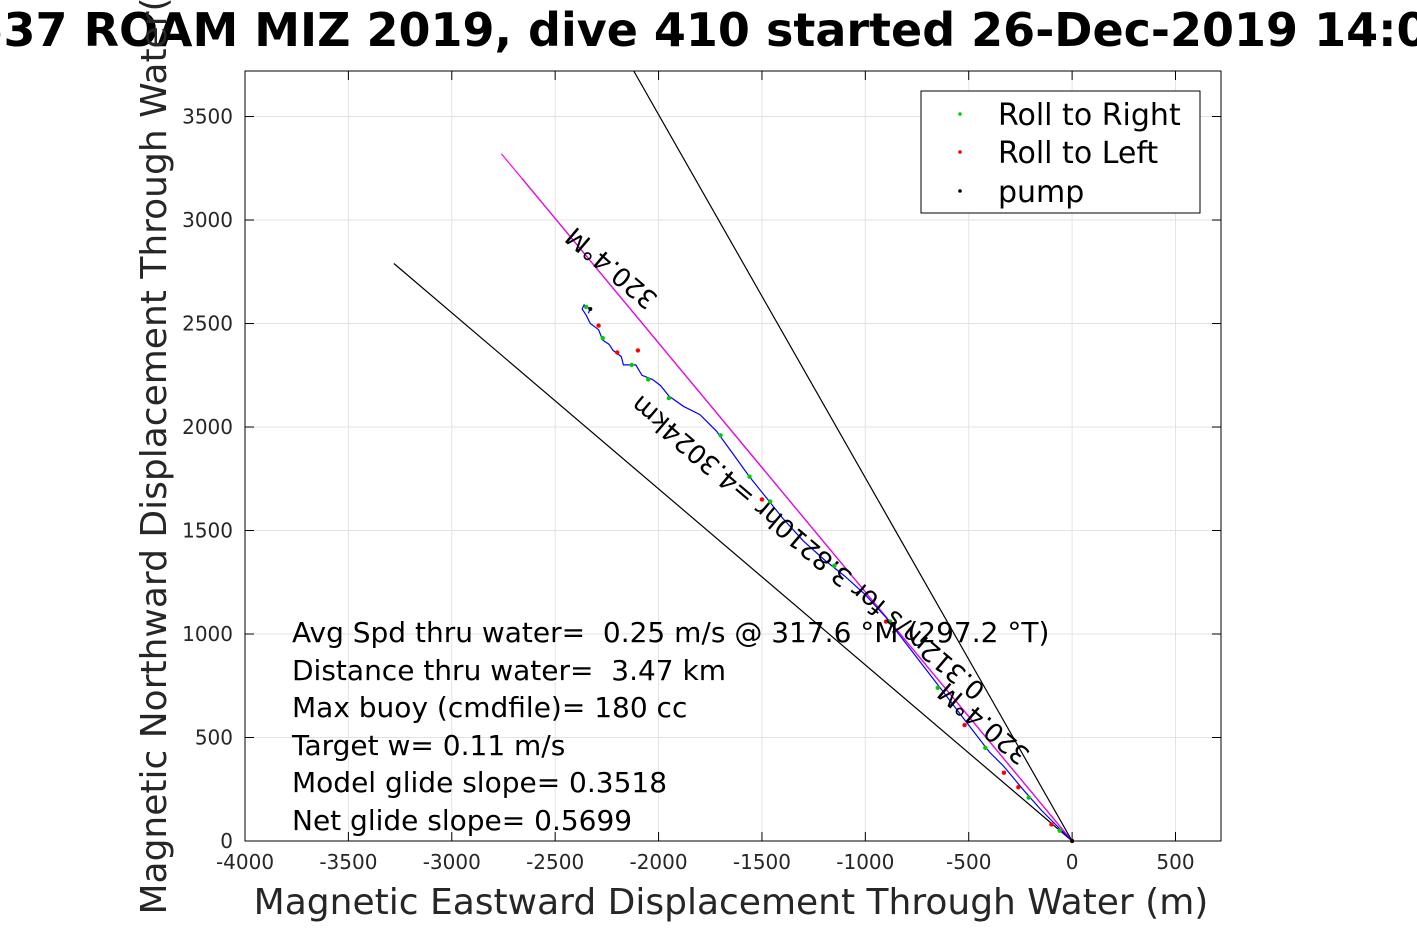 The image size is (1417, 945). What do you see at coordinates (960, 152) in the screenshot?
I see `legend-marker-roll-left` at bounding box center [960, 152].